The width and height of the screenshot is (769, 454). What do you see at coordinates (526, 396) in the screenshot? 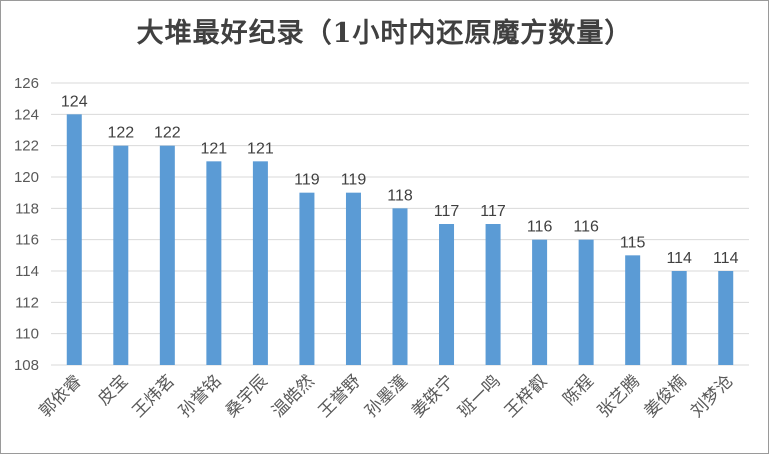
I see `x-category-label: 王梓叡` at bounding box center [526, 396].